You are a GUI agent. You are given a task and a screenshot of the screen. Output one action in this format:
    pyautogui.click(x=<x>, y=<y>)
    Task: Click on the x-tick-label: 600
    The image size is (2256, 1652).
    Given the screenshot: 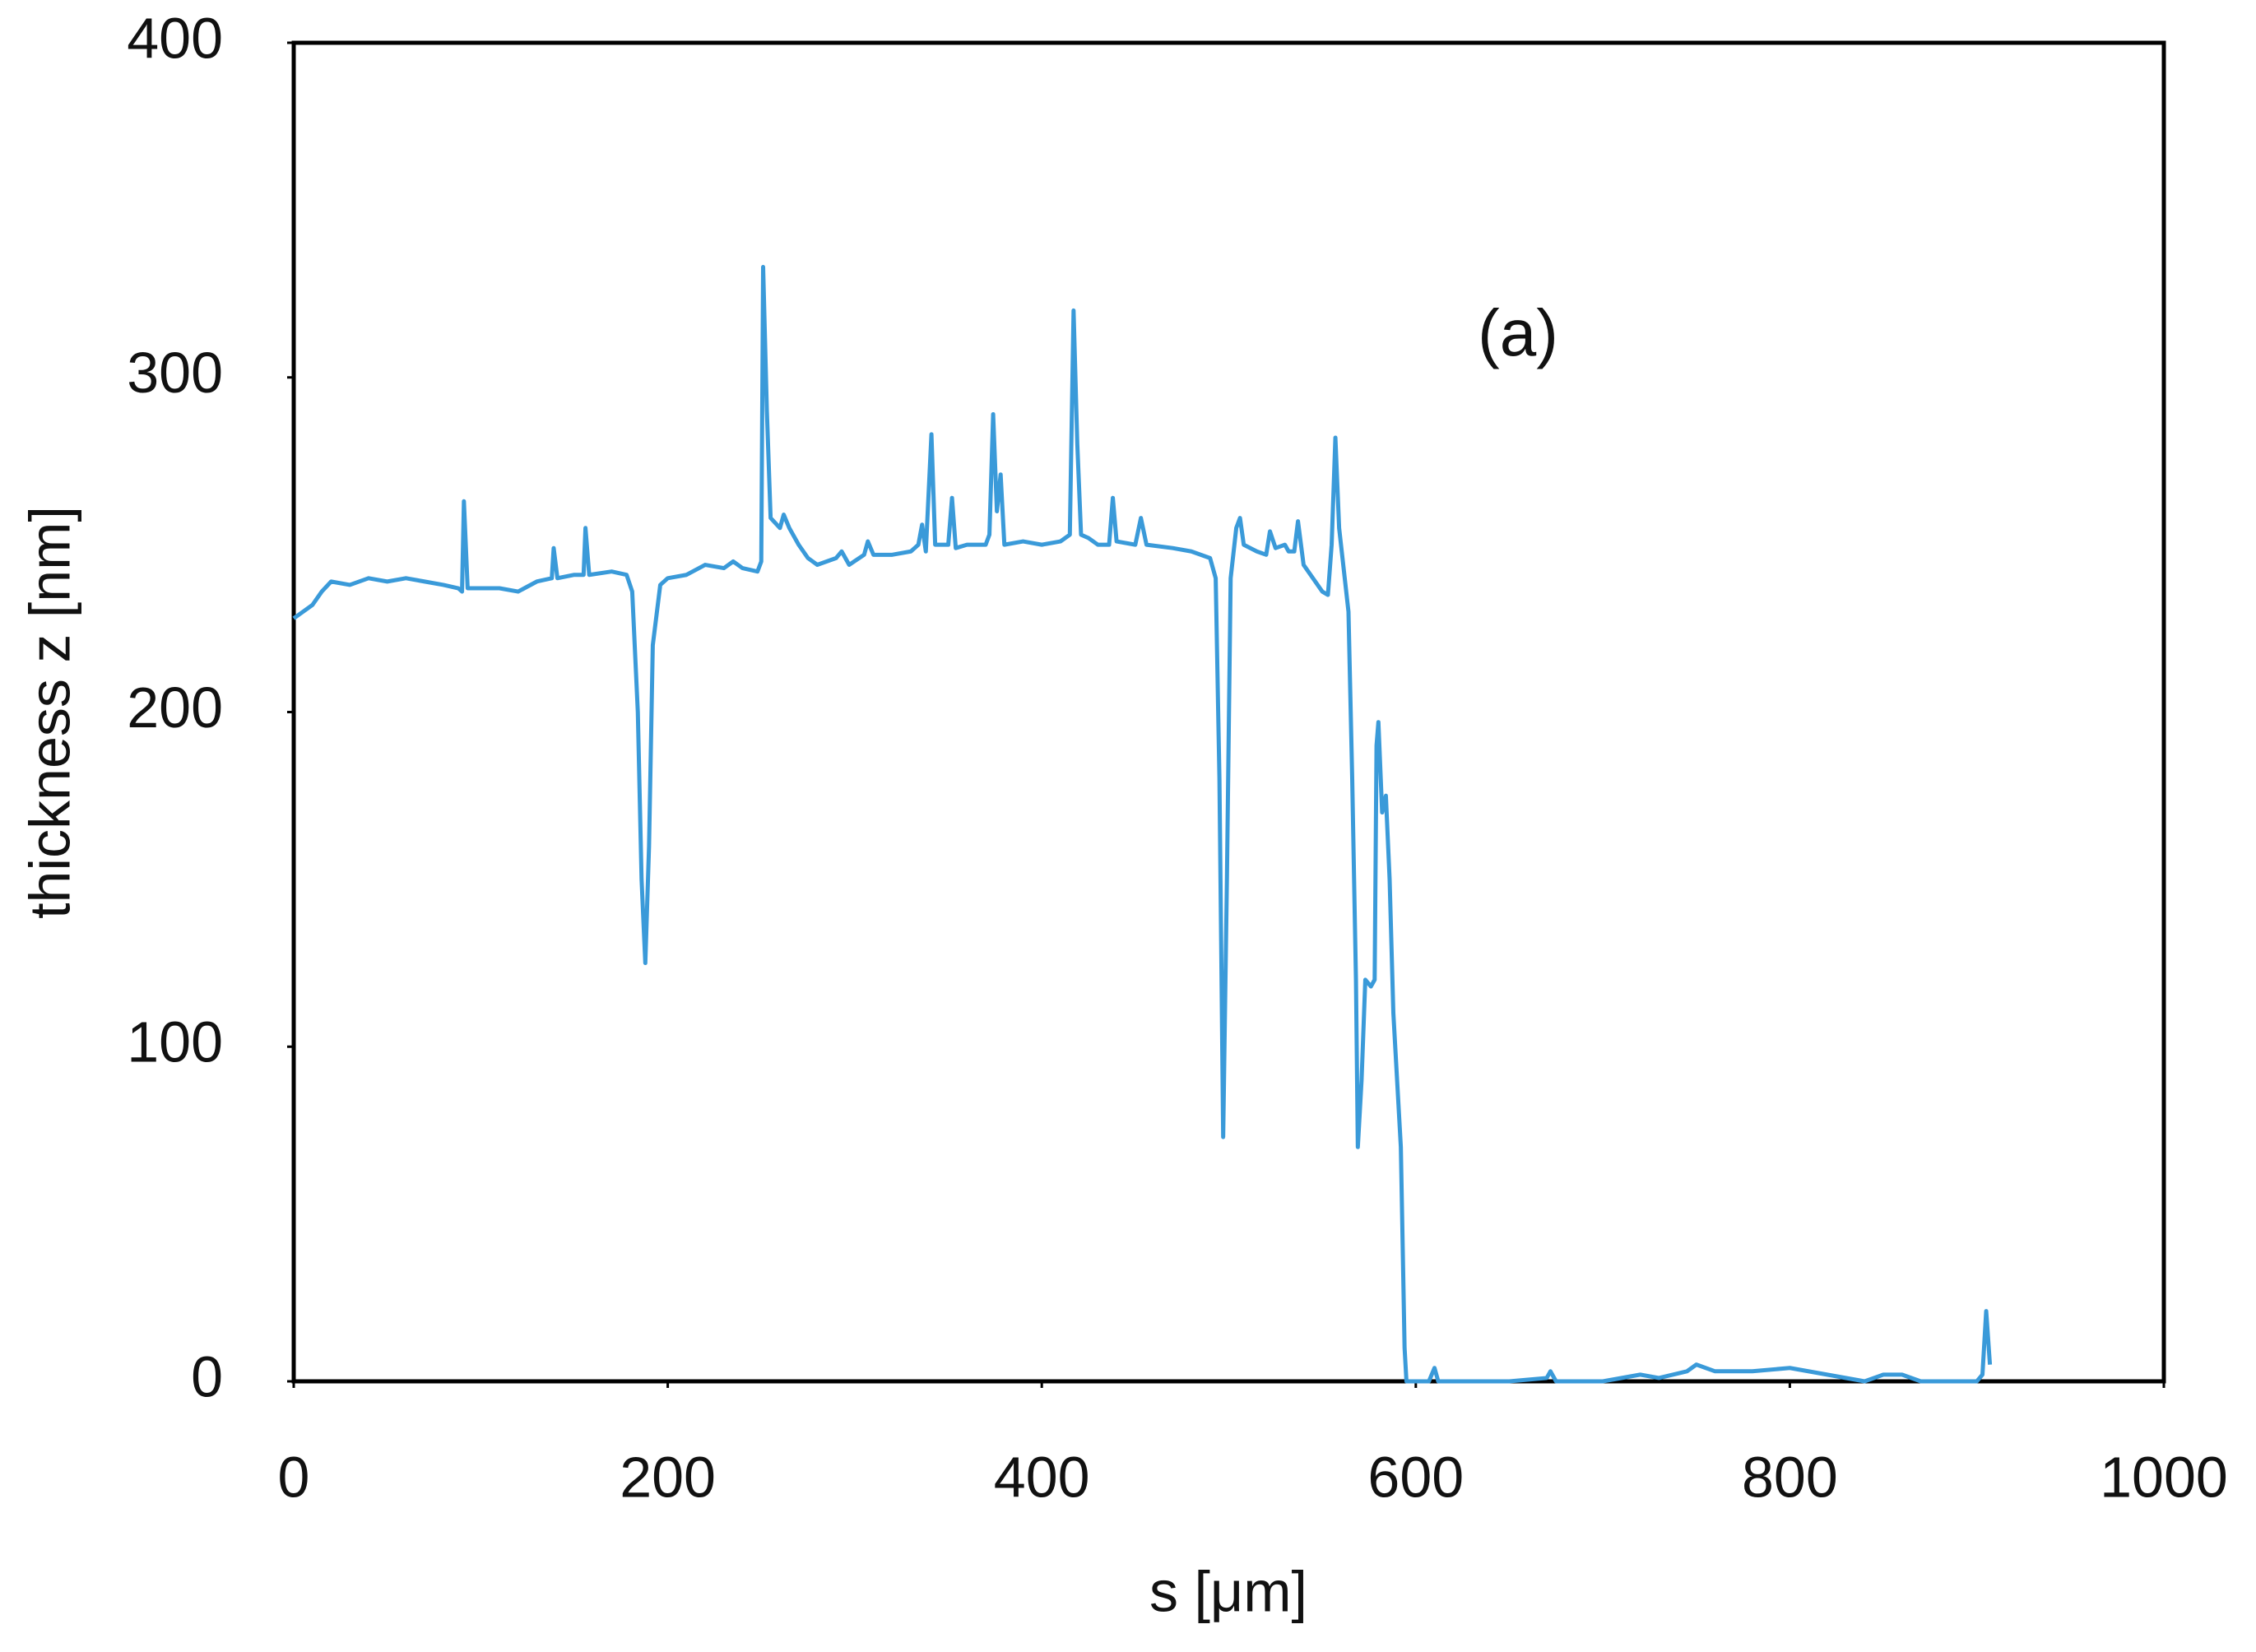 What is the action you would take?
    pyautogui.click(x=1415, y=1477)
    